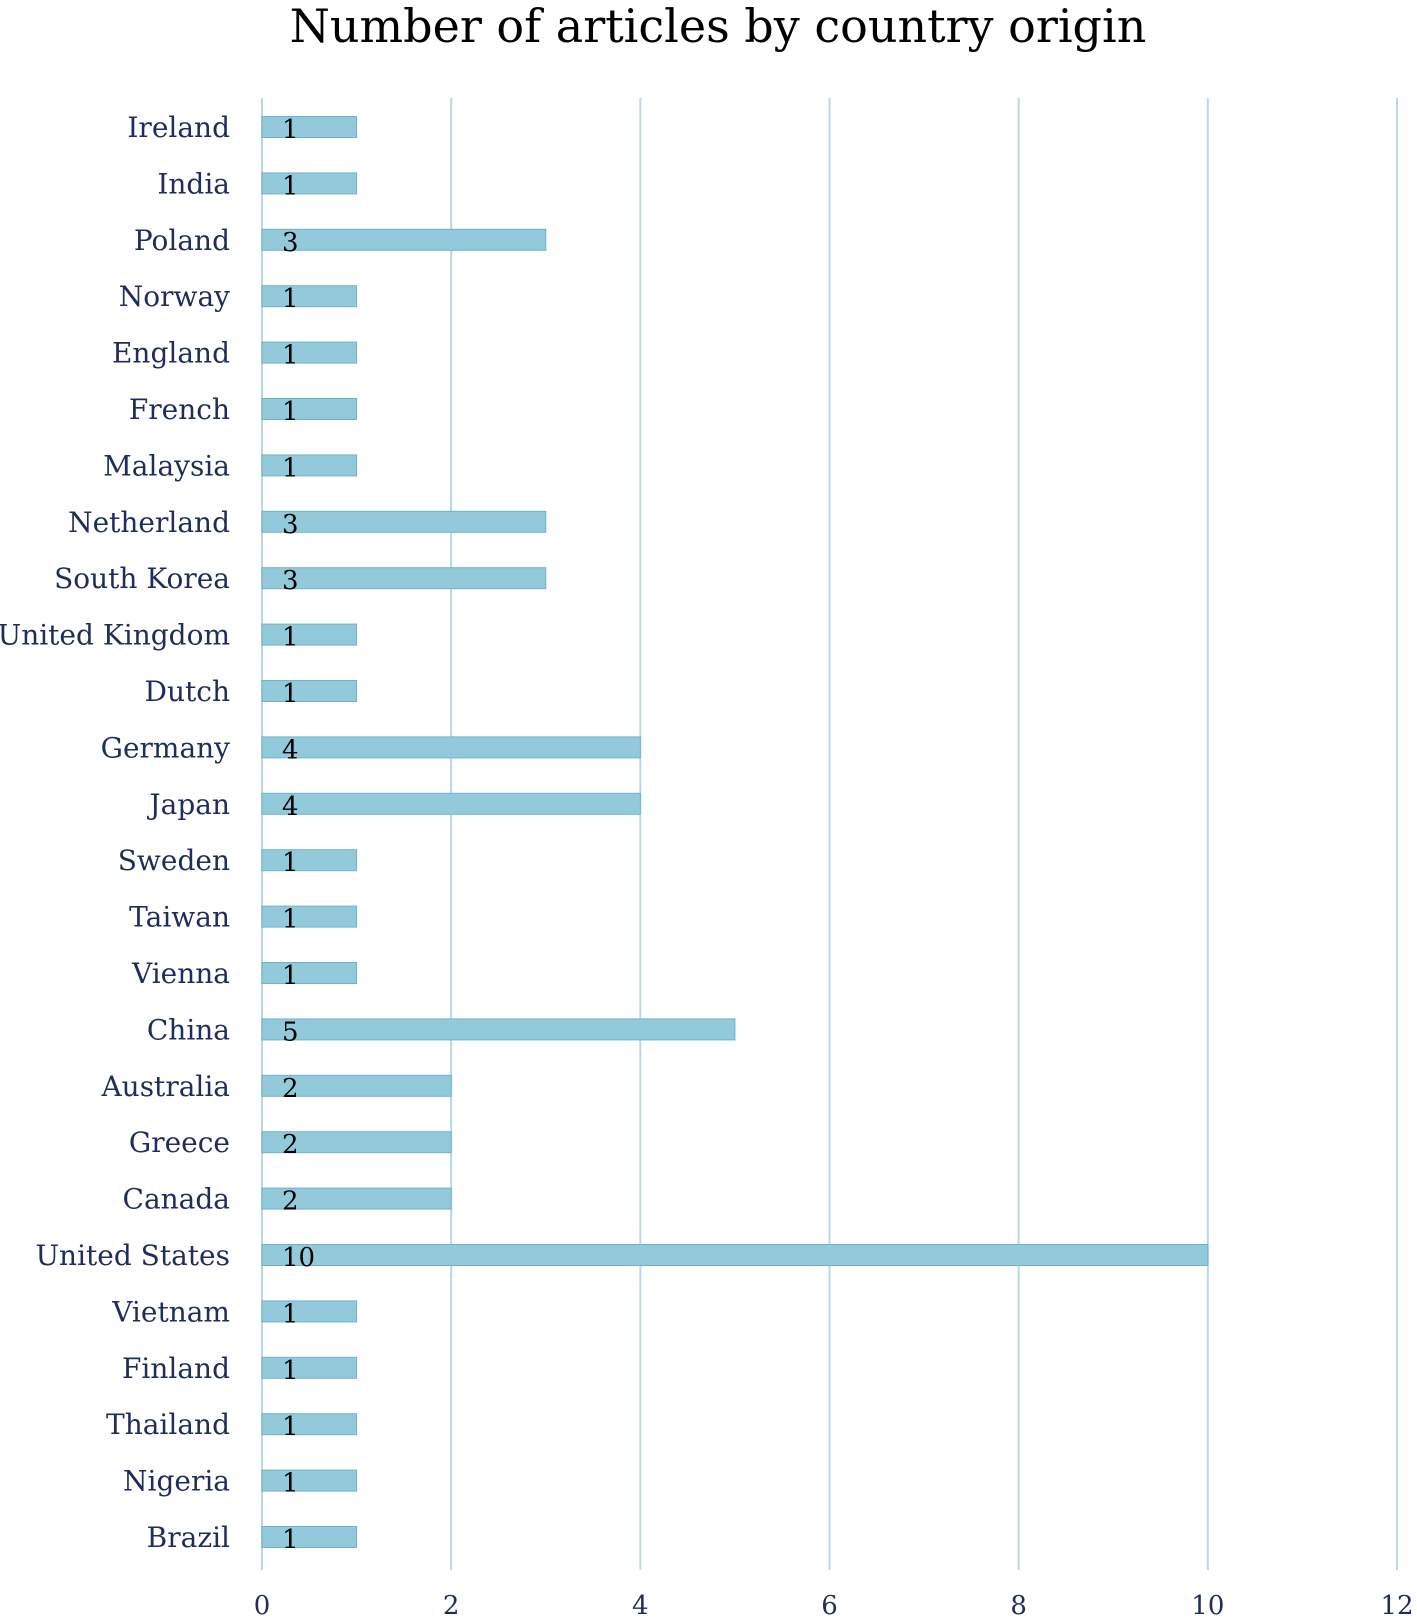  What do you see at coordinates (179, 1142) in the screenshot?
I see `category-label: Greece` at bounding box center [179, 1142].